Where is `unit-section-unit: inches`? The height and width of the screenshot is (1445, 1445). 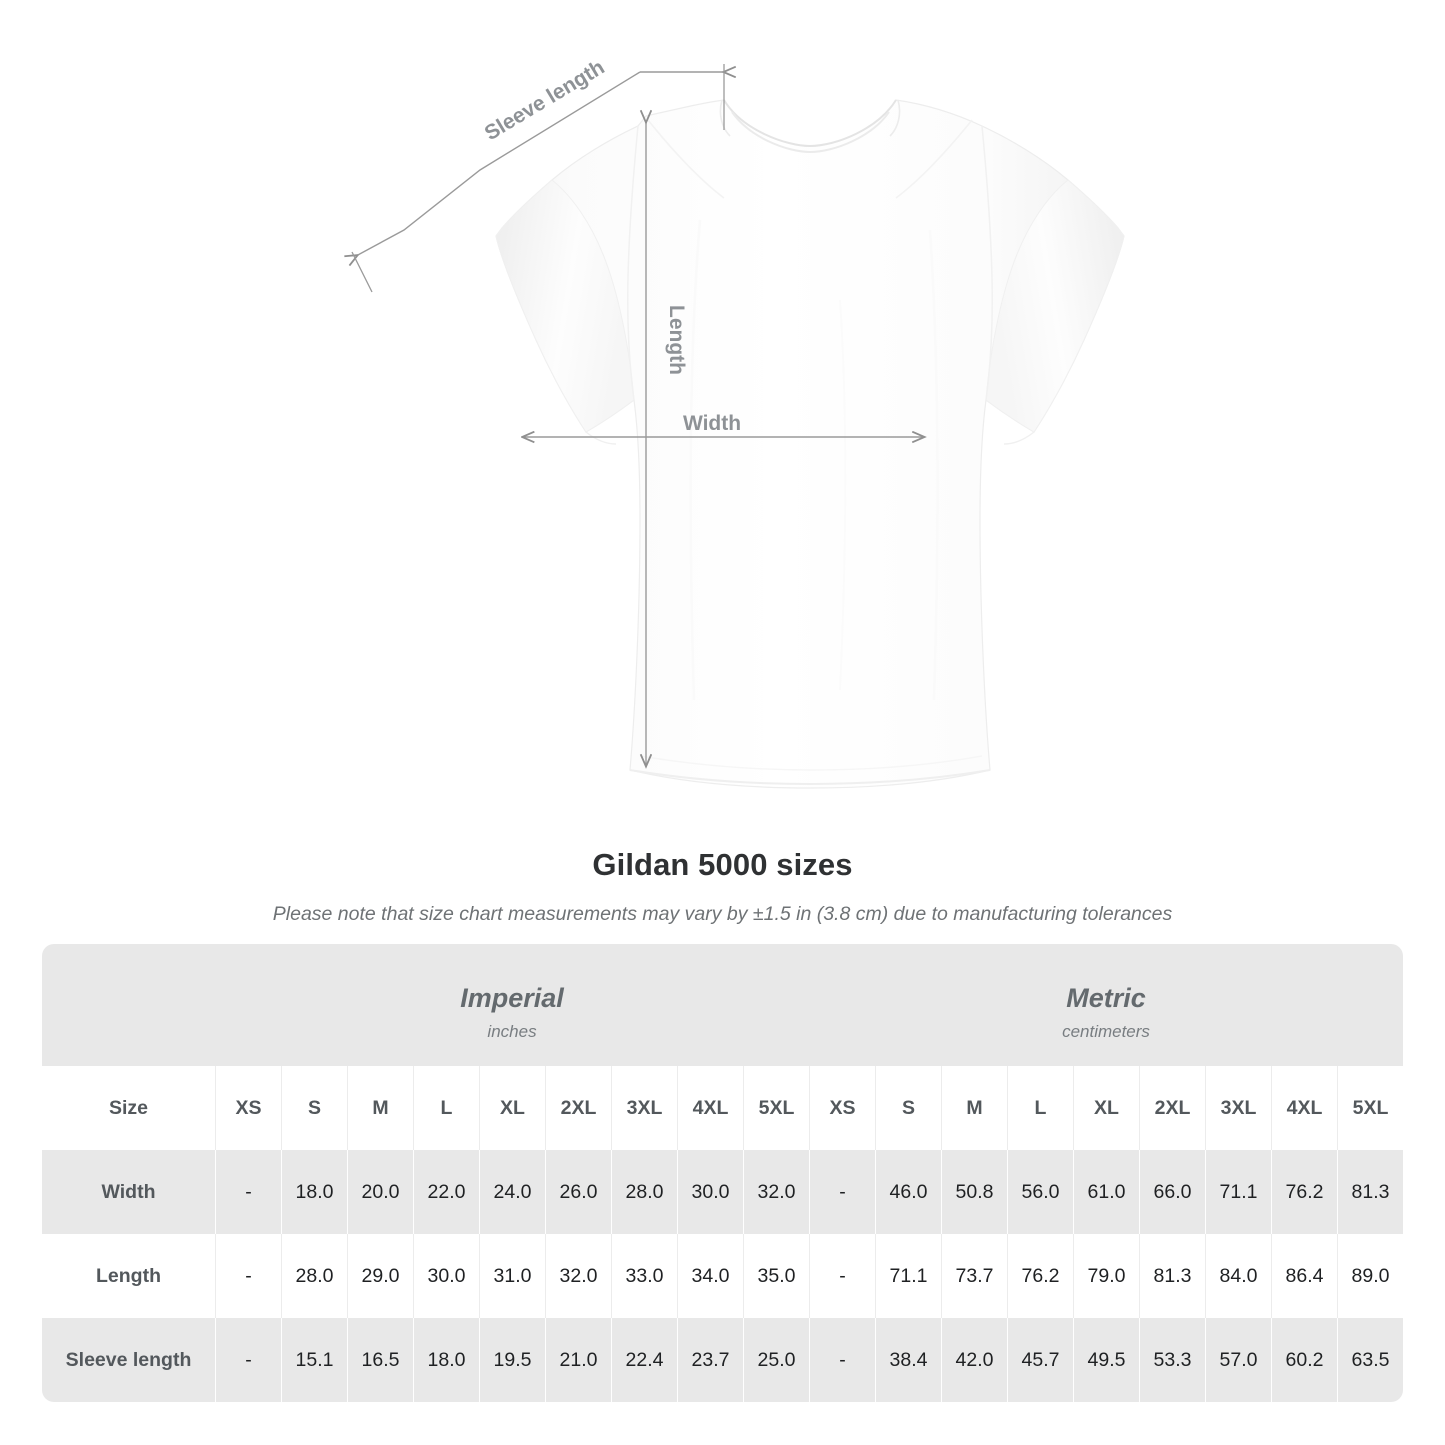 unit-section-unit: inches is located at coordinates (512, 1031).